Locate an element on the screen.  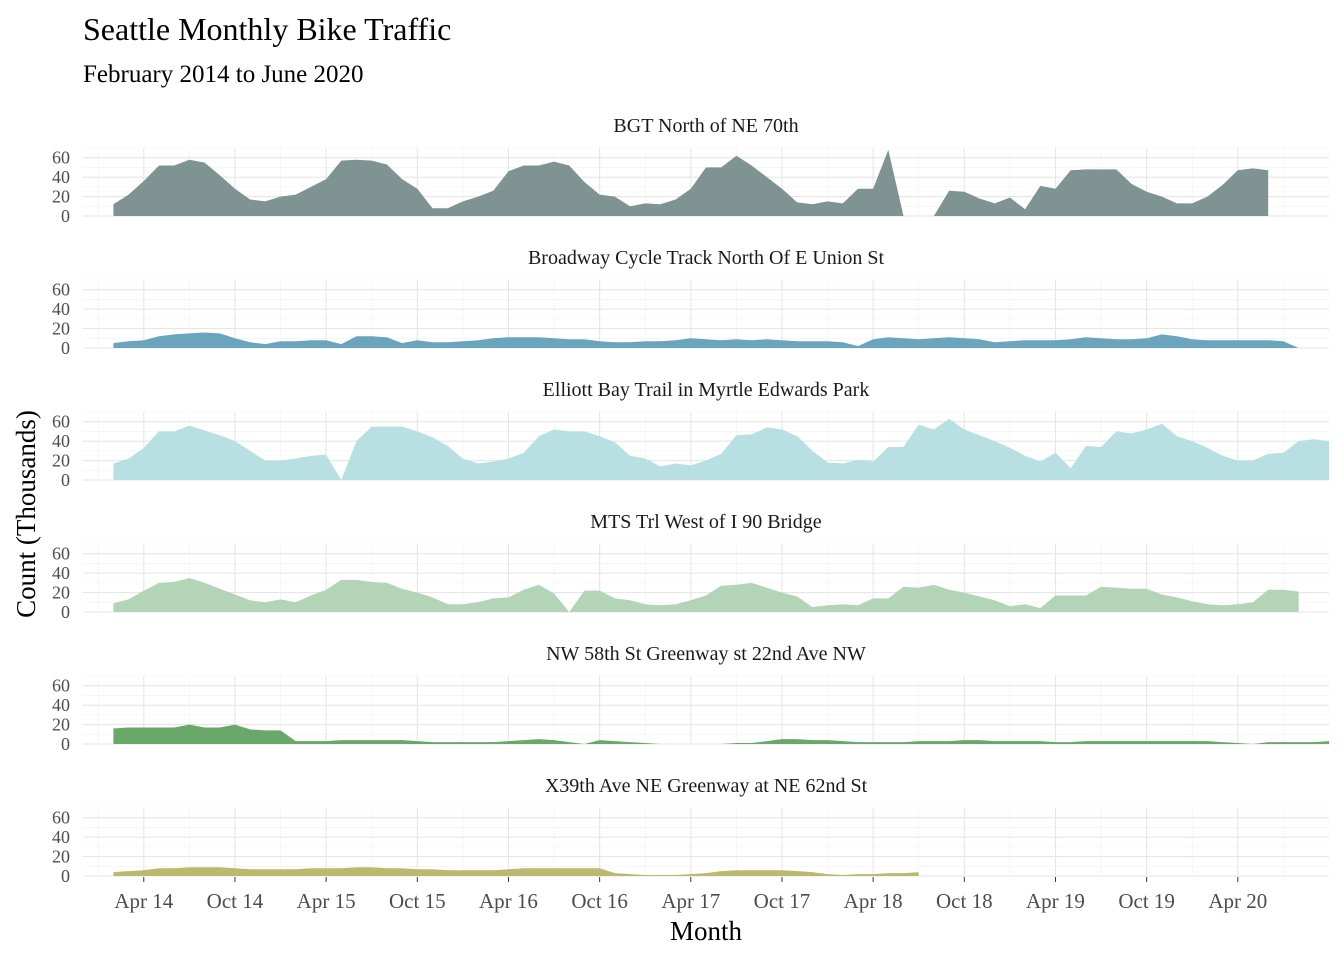
x-tick-label: Apr 19 is located at coordinates (1055, 901).